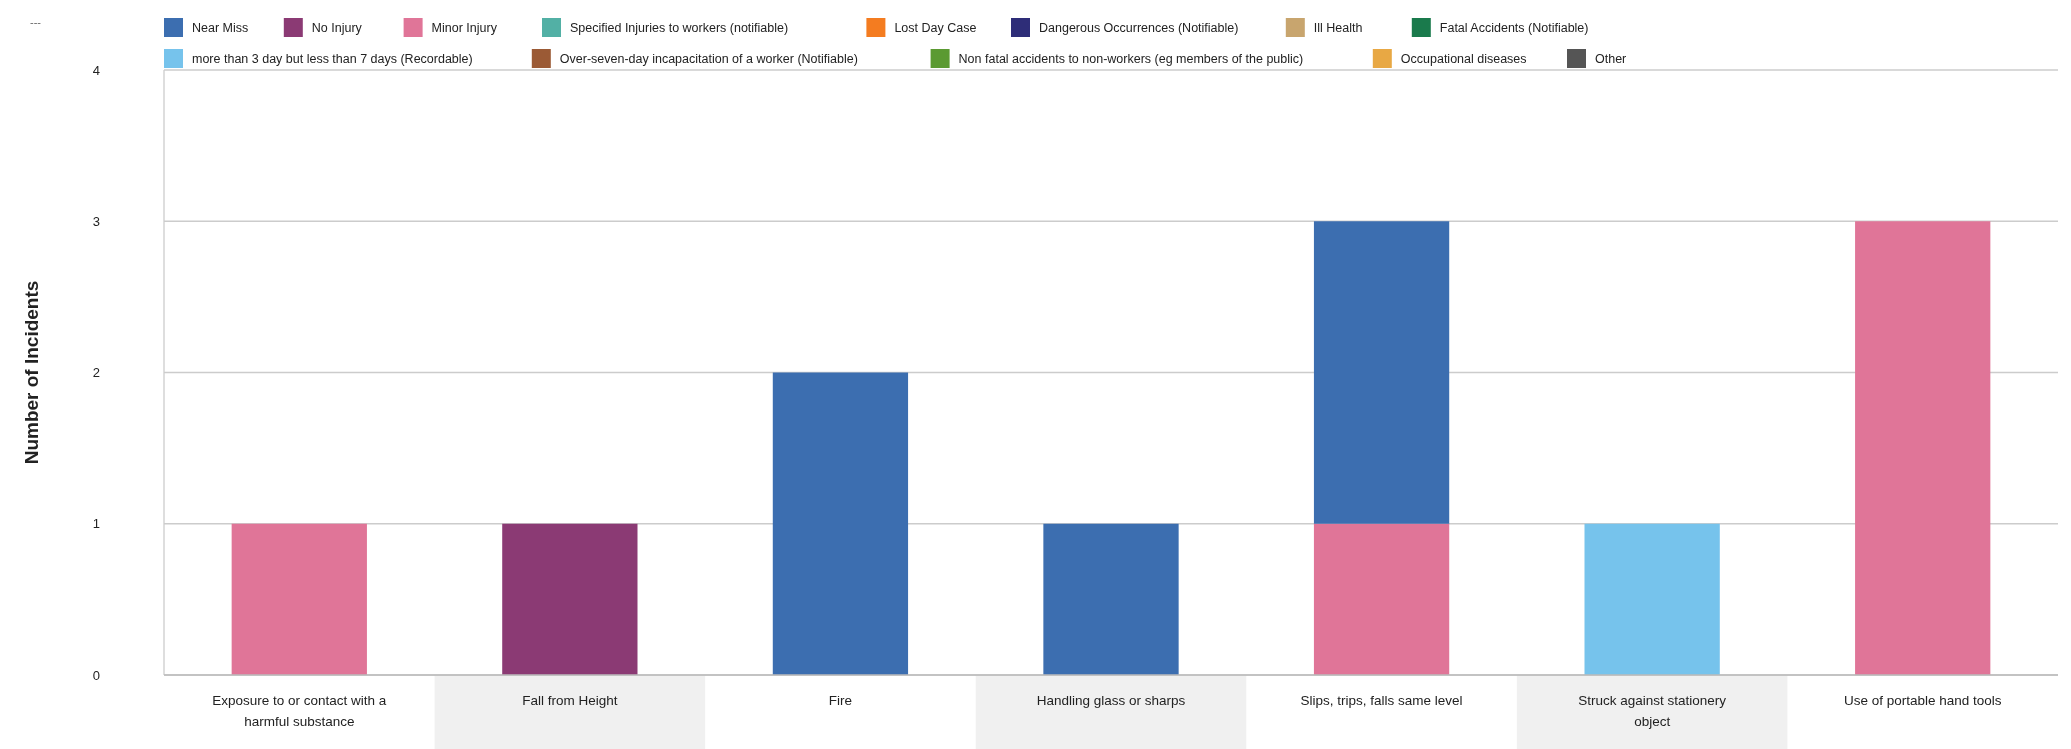 The height and width of the screenshot is (749, 2071). Describe the element at coordinates (299, 711) in the screenshot. I see `x-tick-label: Exposure to or contact with a harmful substance` at that location.